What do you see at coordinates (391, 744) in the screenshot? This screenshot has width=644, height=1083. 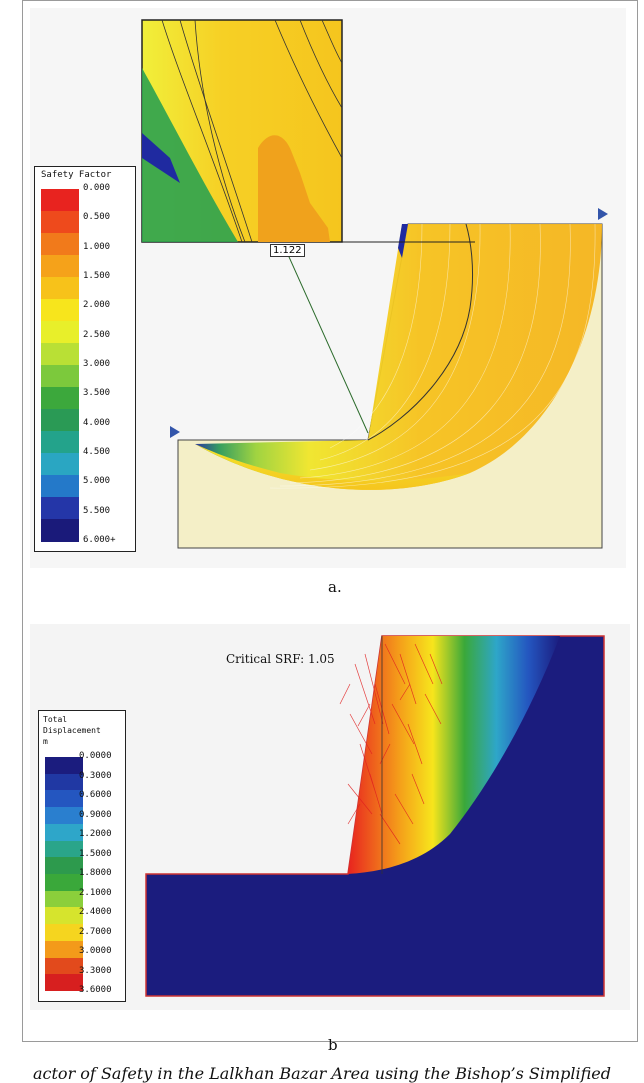 I see `displacement-vectors` at bounding box center [391, 744].